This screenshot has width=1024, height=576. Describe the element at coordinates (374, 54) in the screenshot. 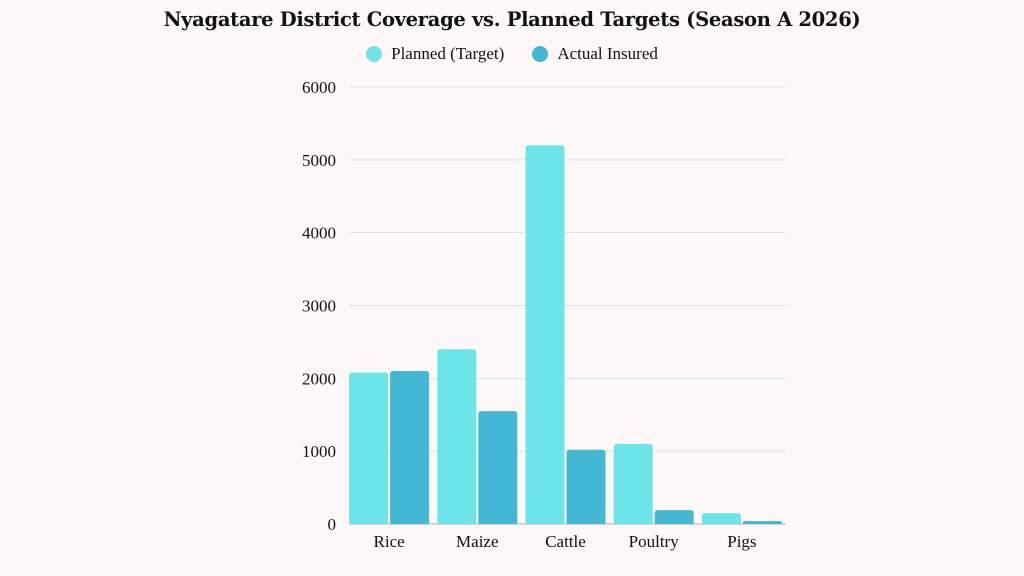

I see `legend-swatch-planned` at that location.